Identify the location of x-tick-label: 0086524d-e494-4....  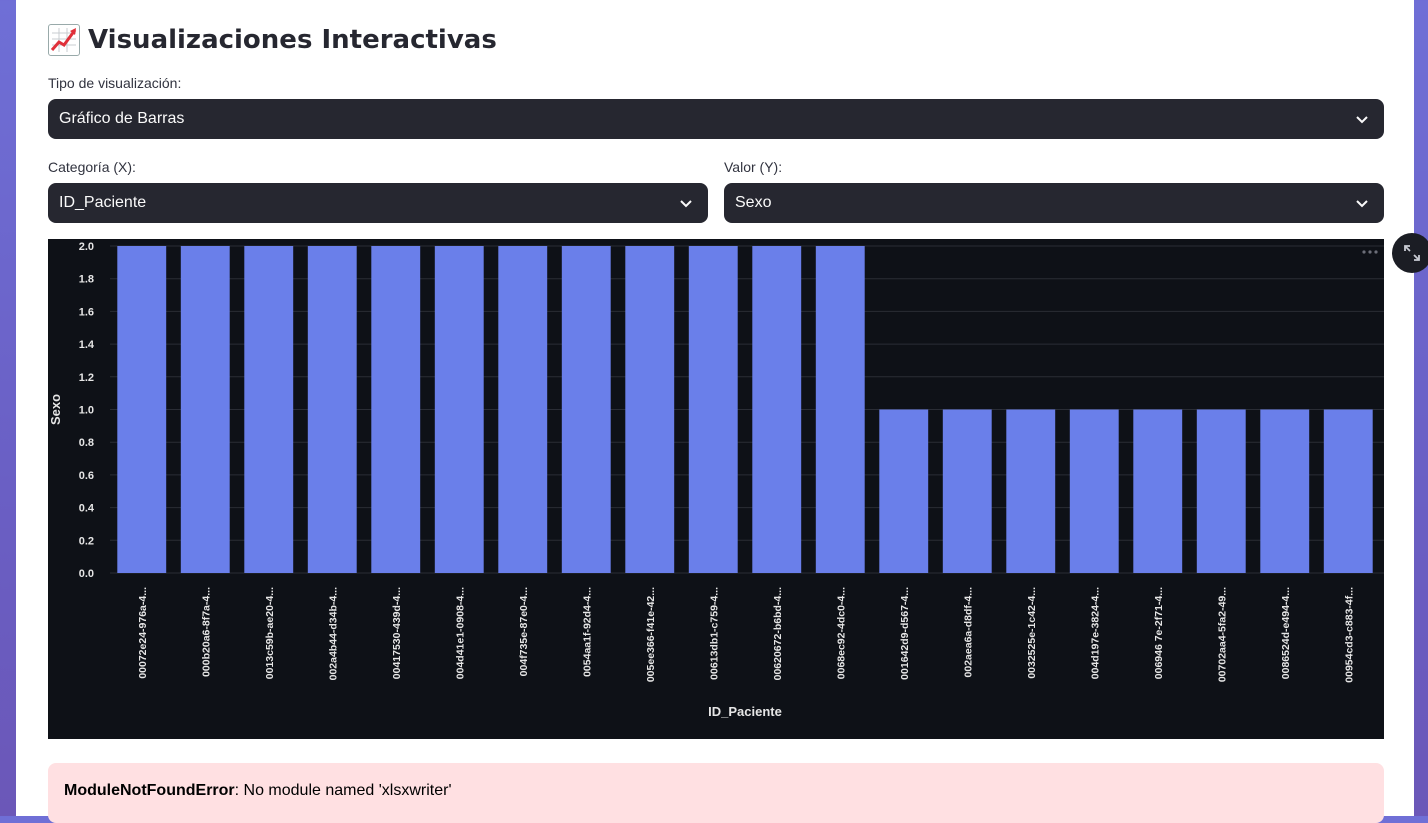
(1286, 633).